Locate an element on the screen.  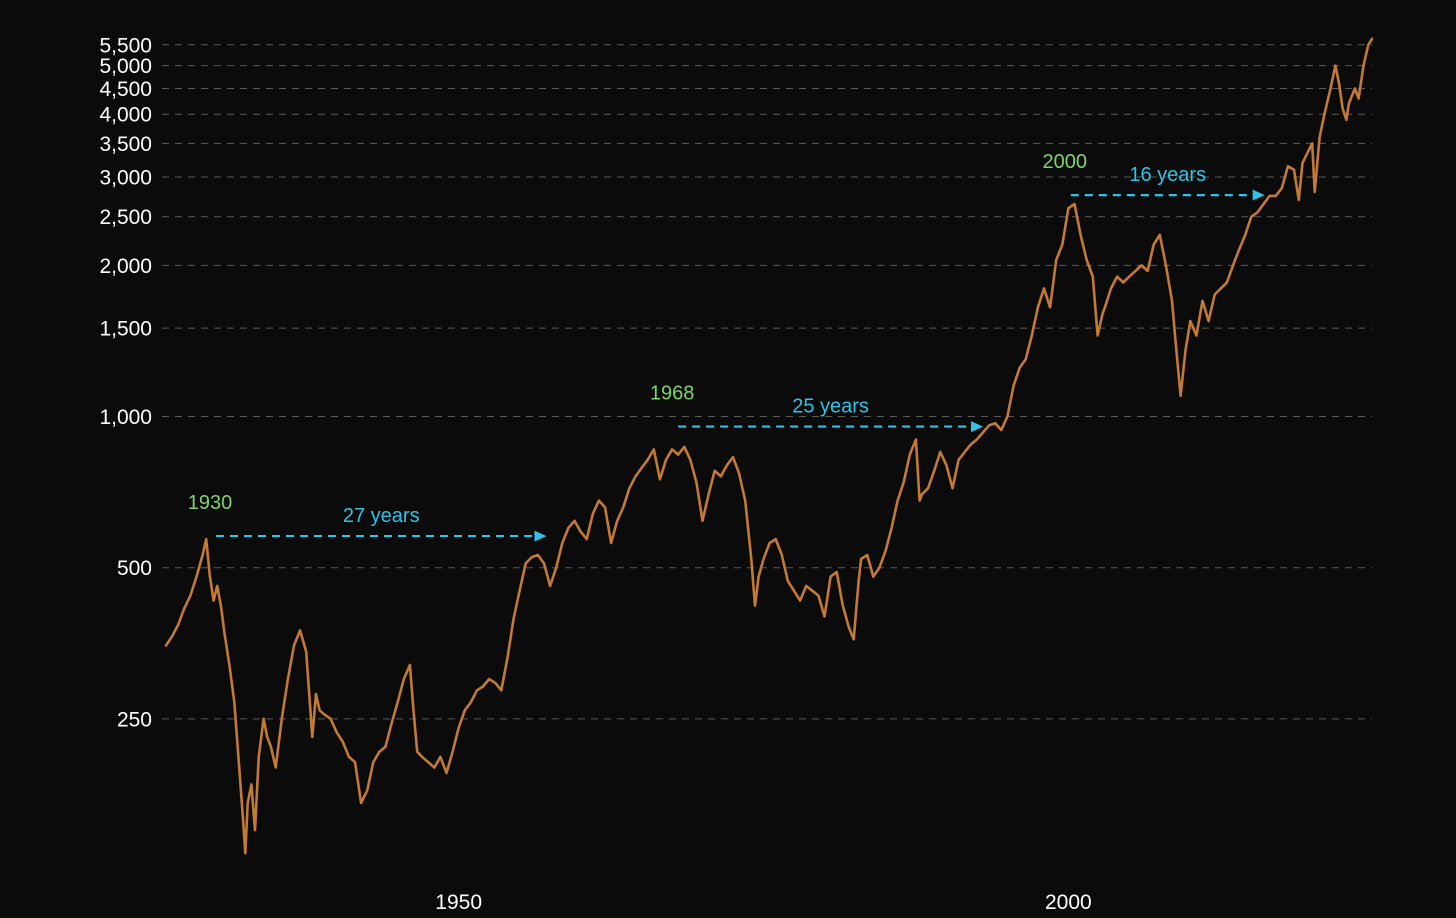
peak-year-label: 1968 is located at coordinates (672, 394).